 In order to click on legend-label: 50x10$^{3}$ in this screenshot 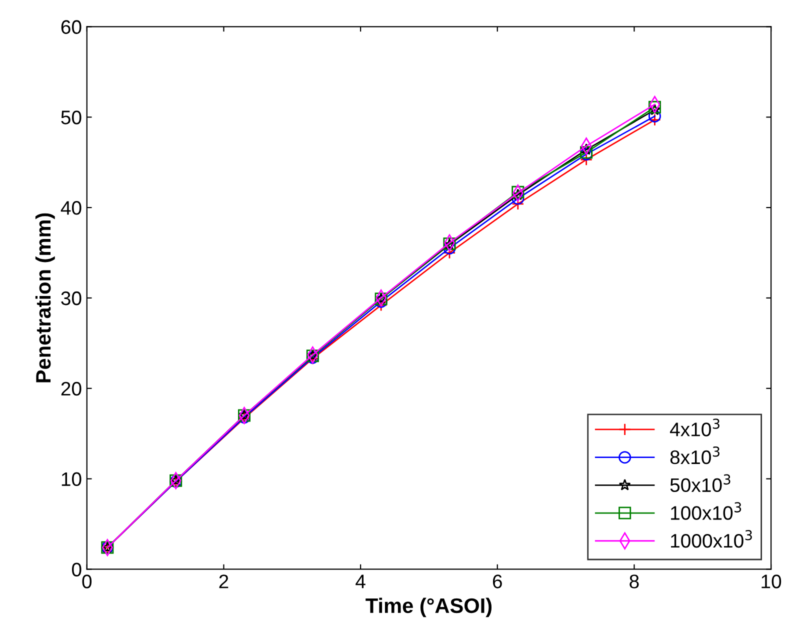, I will do `click(700, 483)`.